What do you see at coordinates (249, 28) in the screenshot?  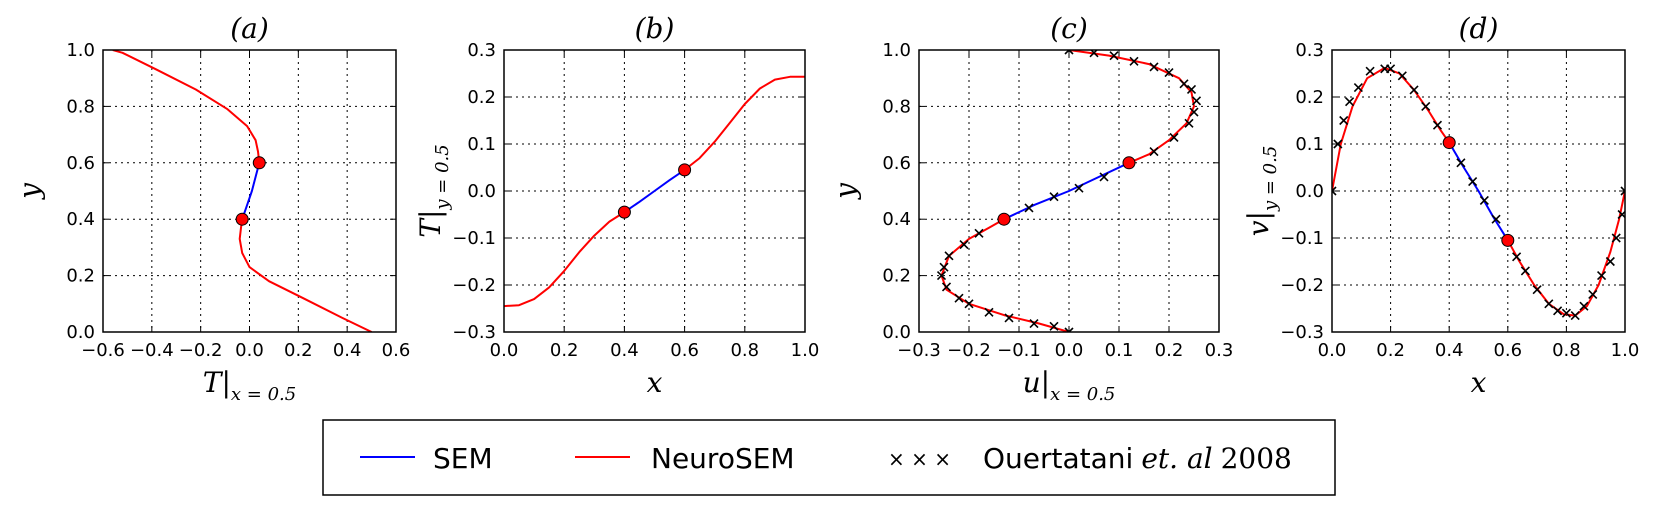 I see `panel-title: (a)` at bounding box center [249, 28].